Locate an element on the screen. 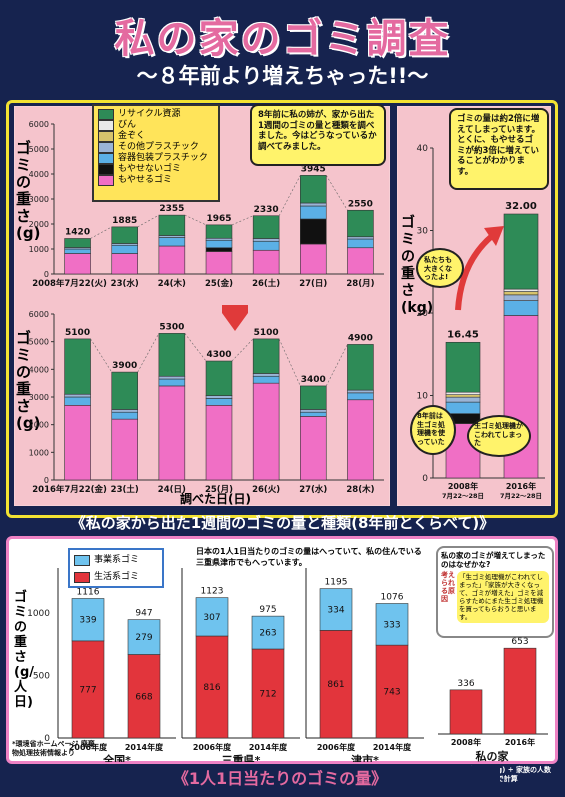 The image size is (565, 797). y-tick-label: 3000 is located at coordinates (39, 199).